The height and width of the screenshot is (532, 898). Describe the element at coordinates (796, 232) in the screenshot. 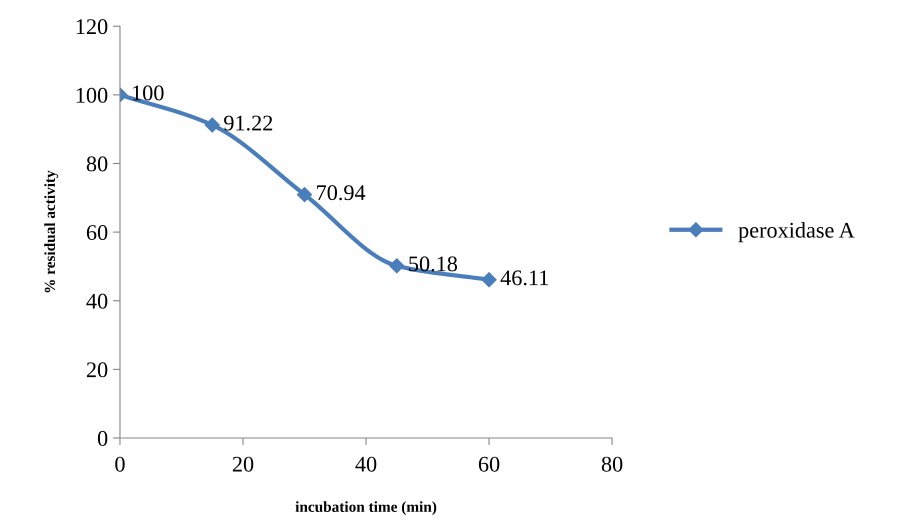

I see `legend-label: peroxidase A` at that location.